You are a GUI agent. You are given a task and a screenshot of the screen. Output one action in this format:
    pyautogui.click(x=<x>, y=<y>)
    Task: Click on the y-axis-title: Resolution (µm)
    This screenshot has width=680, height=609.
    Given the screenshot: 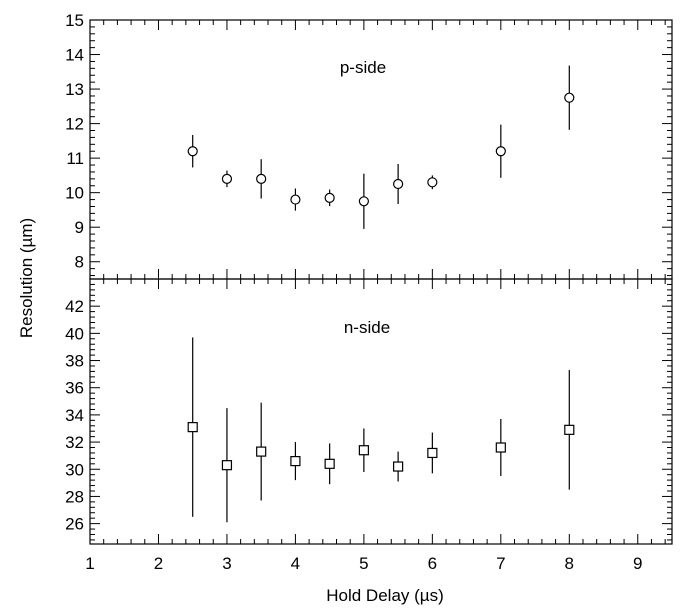 What is the action you would take?
    pyautogui.click(x=26, y=278)
    